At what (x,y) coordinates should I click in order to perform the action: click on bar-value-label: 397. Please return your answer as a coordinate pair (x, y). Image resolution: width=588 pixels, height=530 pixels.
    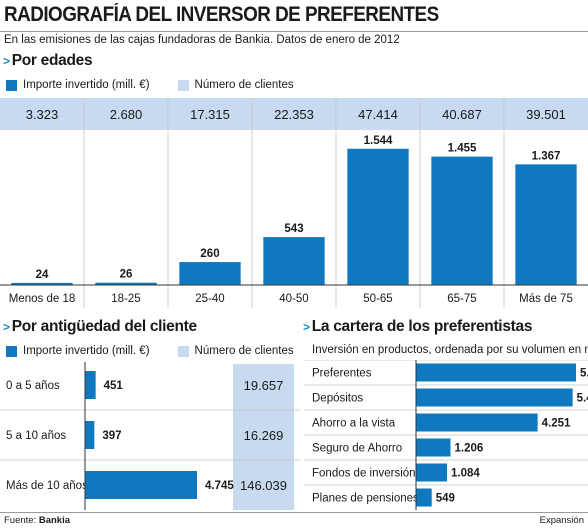
    Looking at the image, I should click on (111, 436).